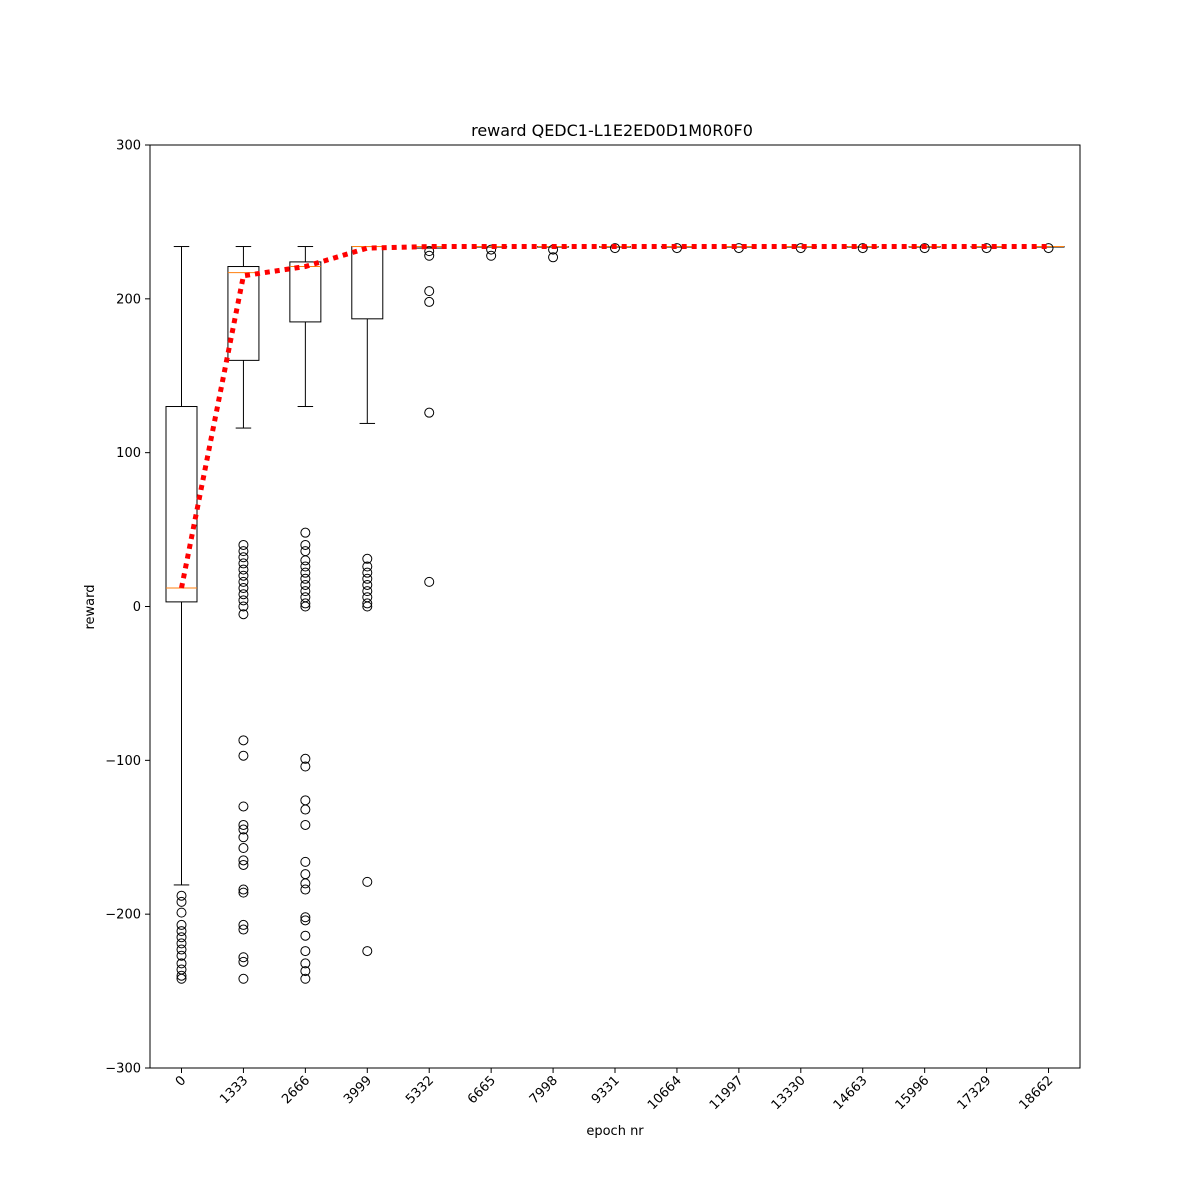  I want to click on y-tick-label: −100, so click(123, 761).